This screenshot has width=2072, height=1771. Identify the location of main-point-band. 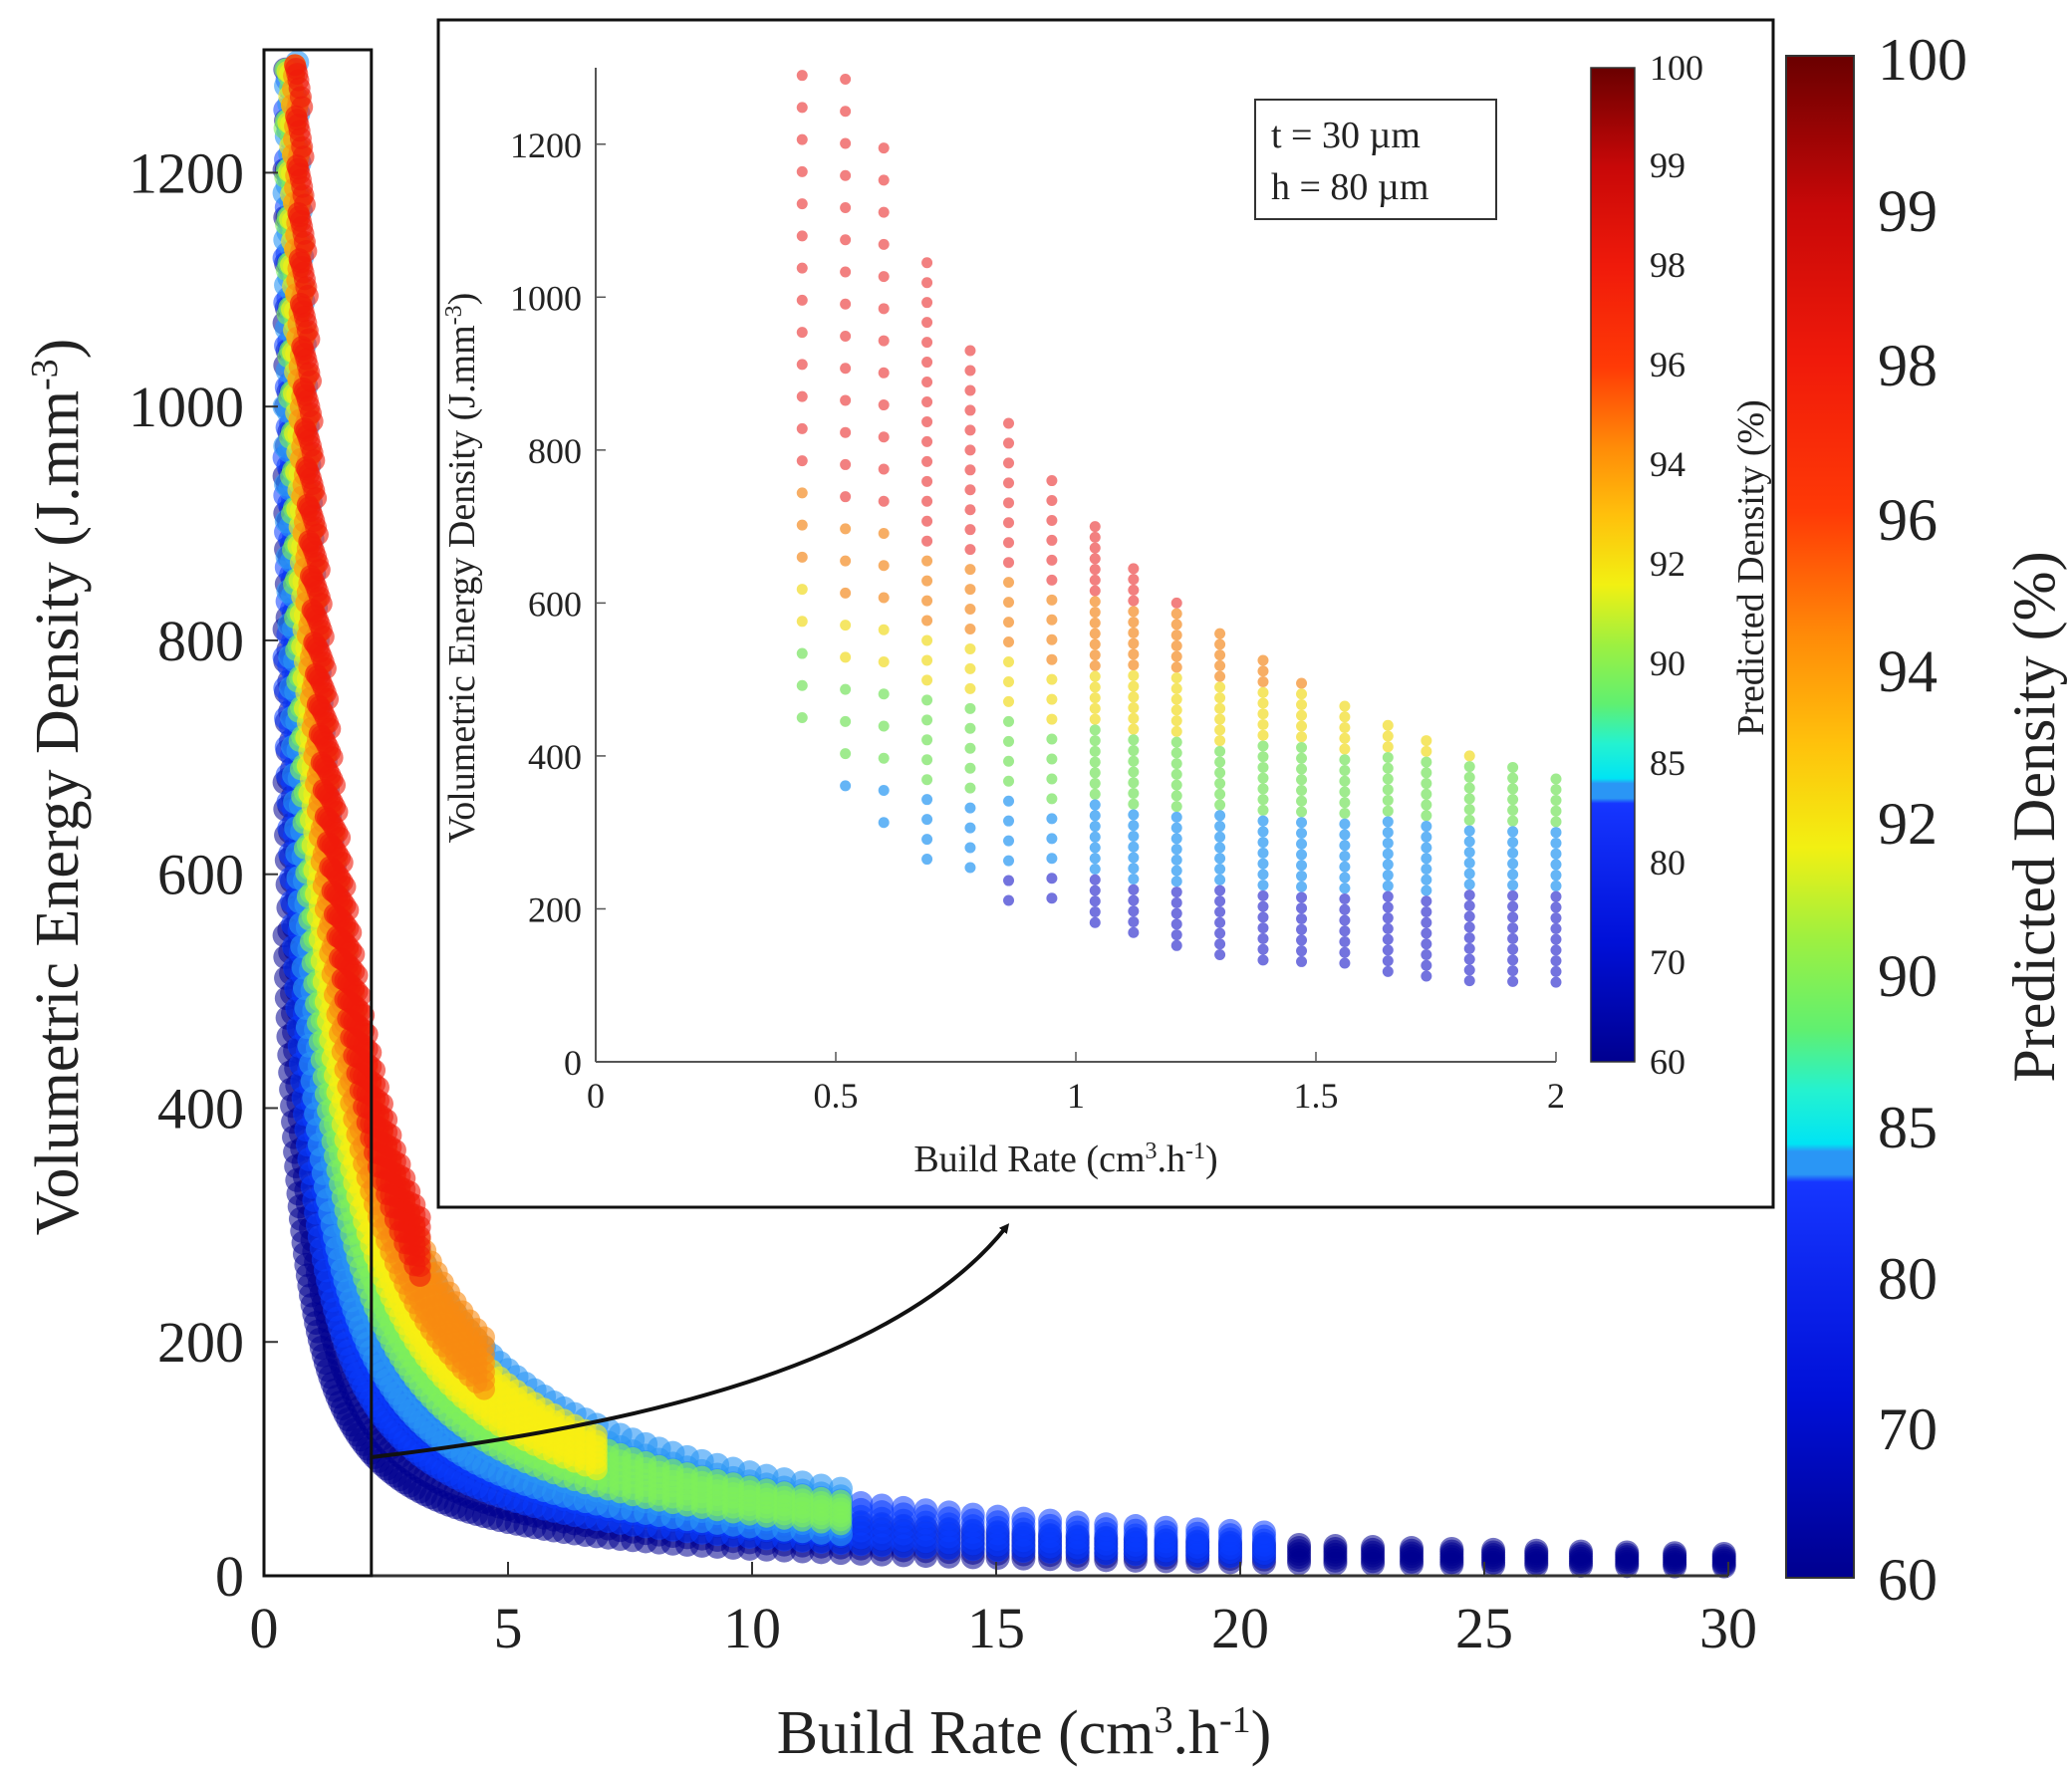
(357, 670).